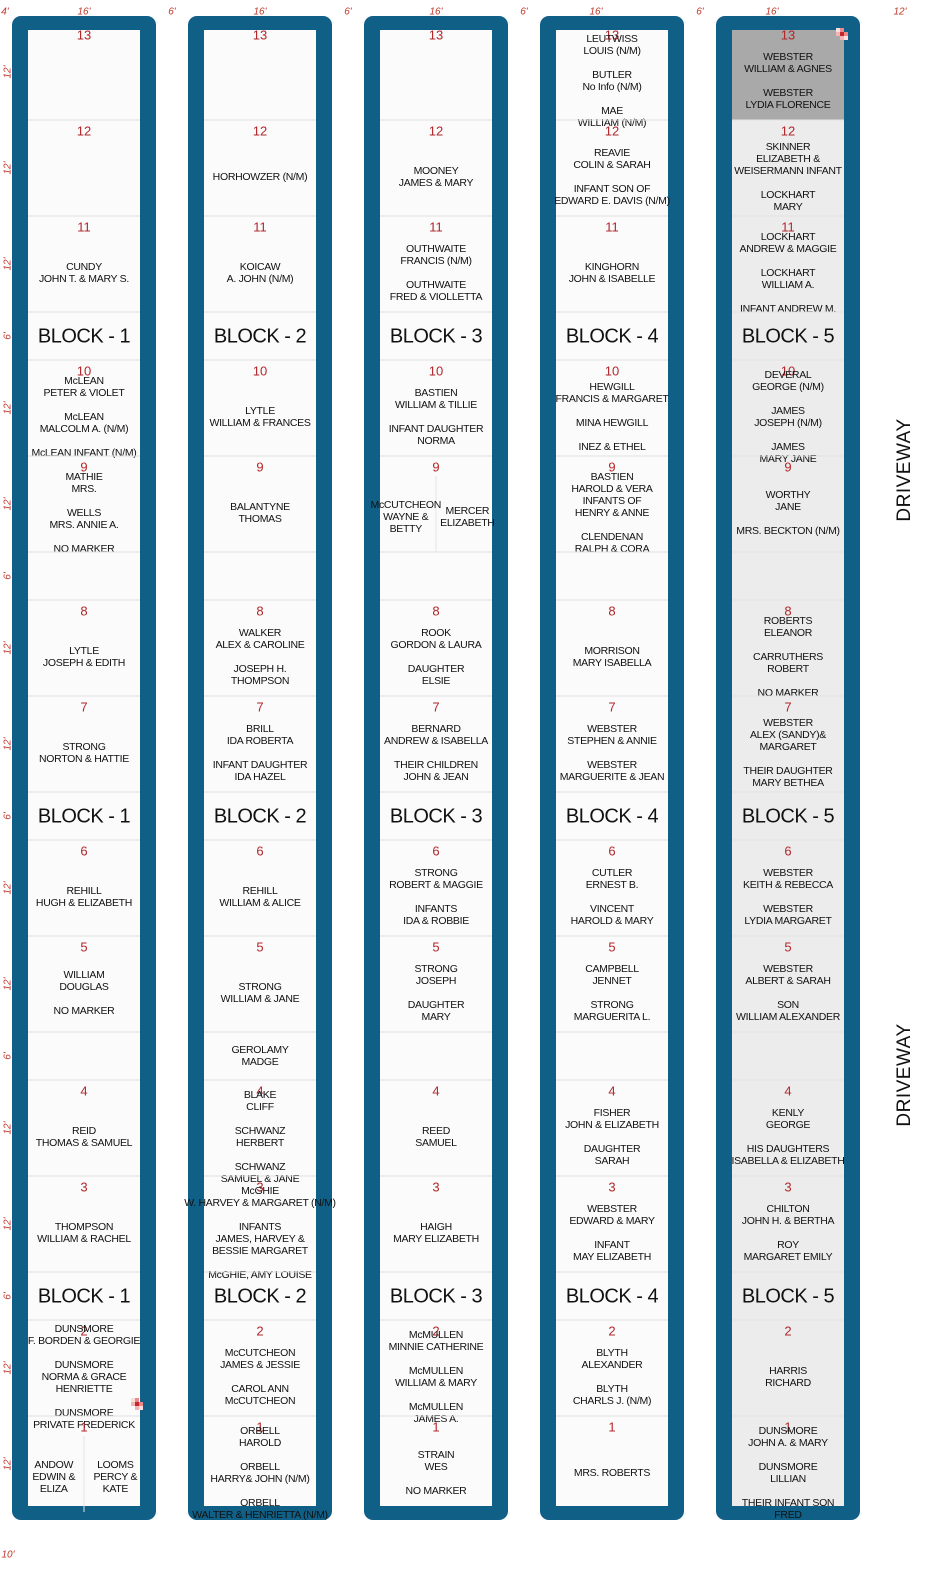 The image size is (939, 1583). Describe the element at coordinates (84, 759) in the screenshot. I see `name-line: NORTON & HATTIE` at that location.